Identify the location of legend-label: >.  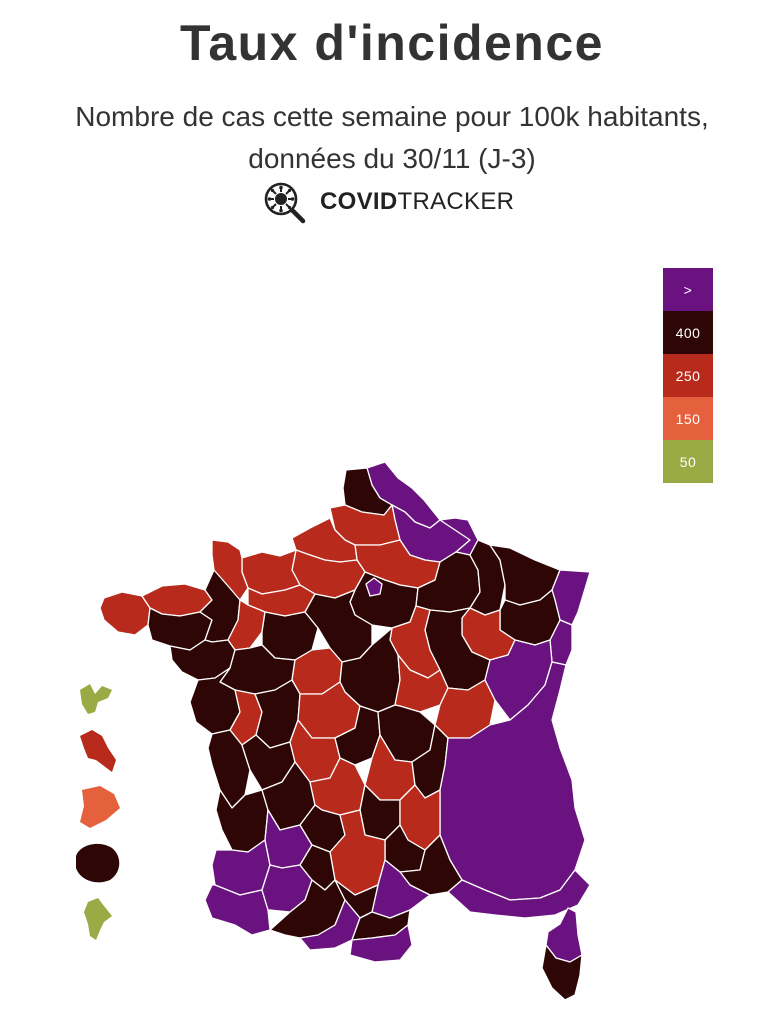
(688, 289).